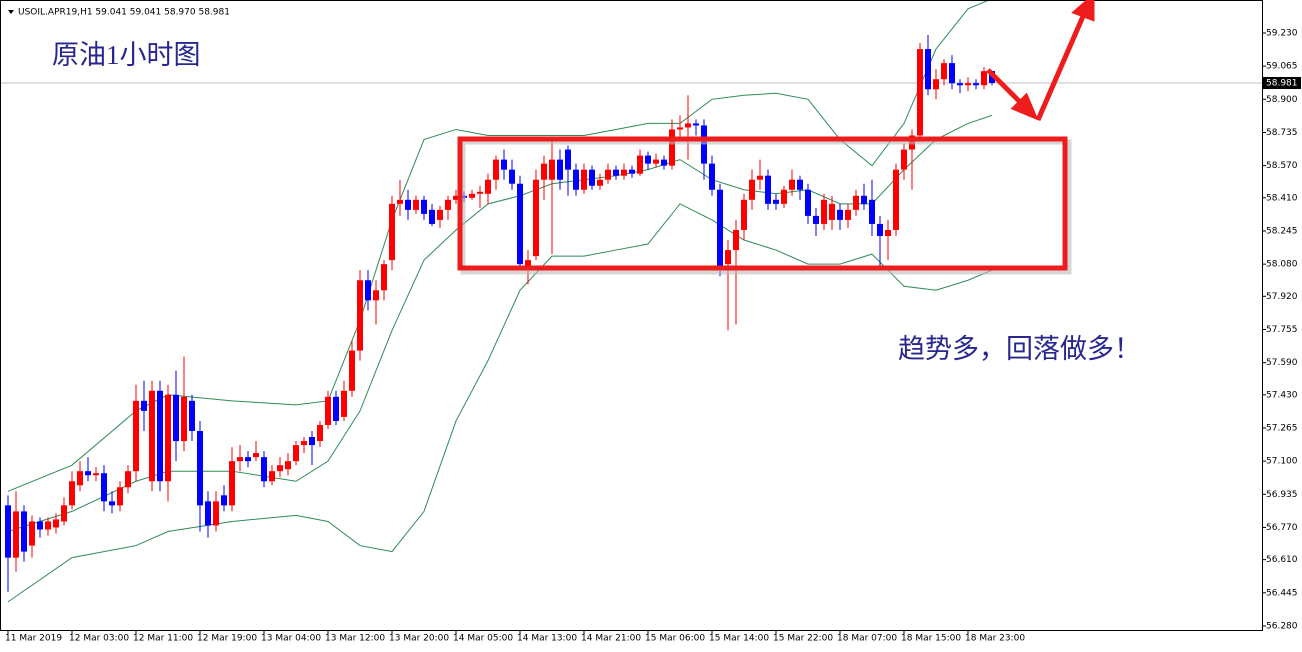  I want to click on current-price-label: 58.981, so click(1282, 84).